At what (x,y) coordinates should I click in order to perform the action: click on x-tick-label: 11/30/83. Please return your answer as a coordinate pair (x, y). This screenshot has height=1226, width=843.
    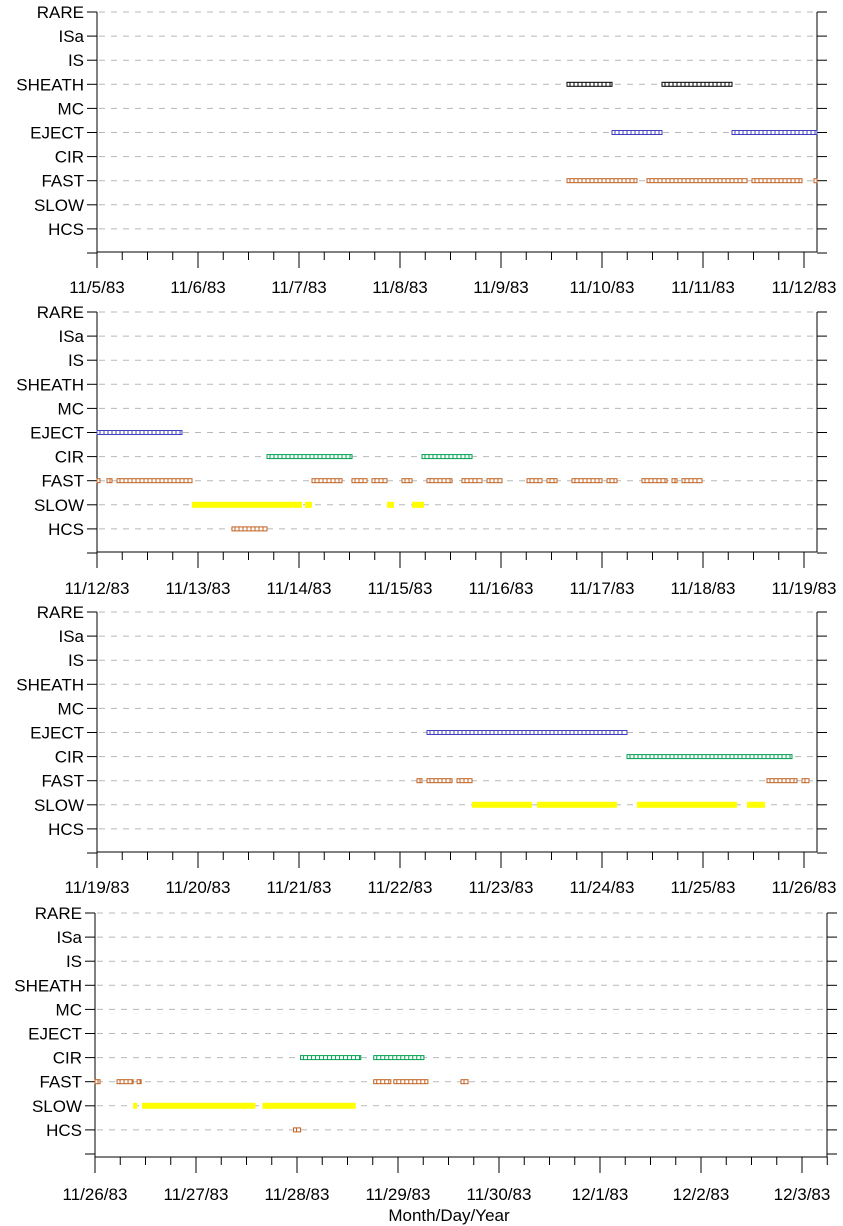
    Looking at the image, I should click on (499, 1194).